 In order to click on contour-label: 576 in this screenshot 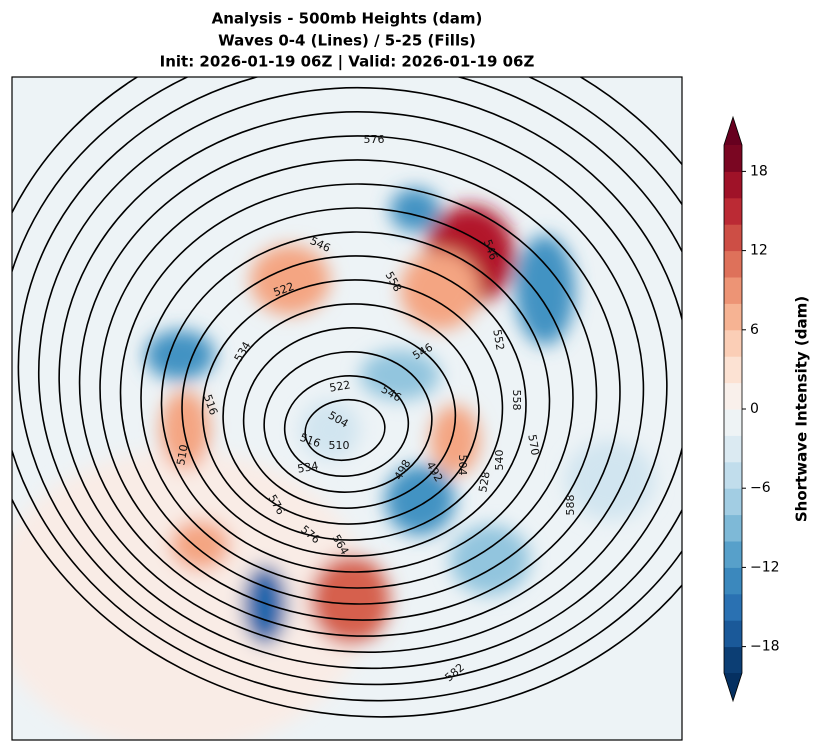, I will do `click(374, 139)`.